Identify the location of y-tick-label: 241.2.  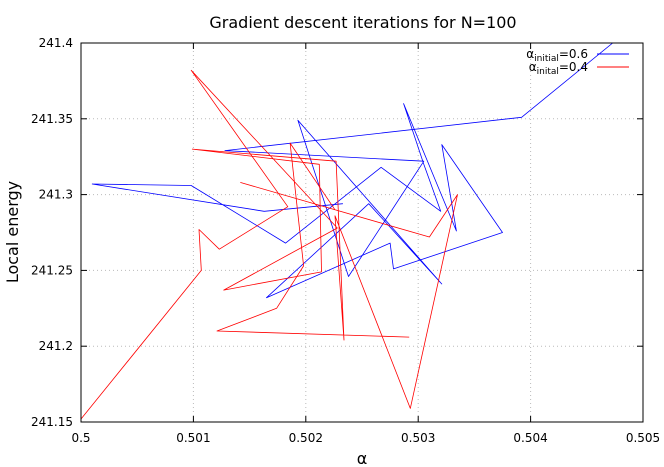
(56, 346).